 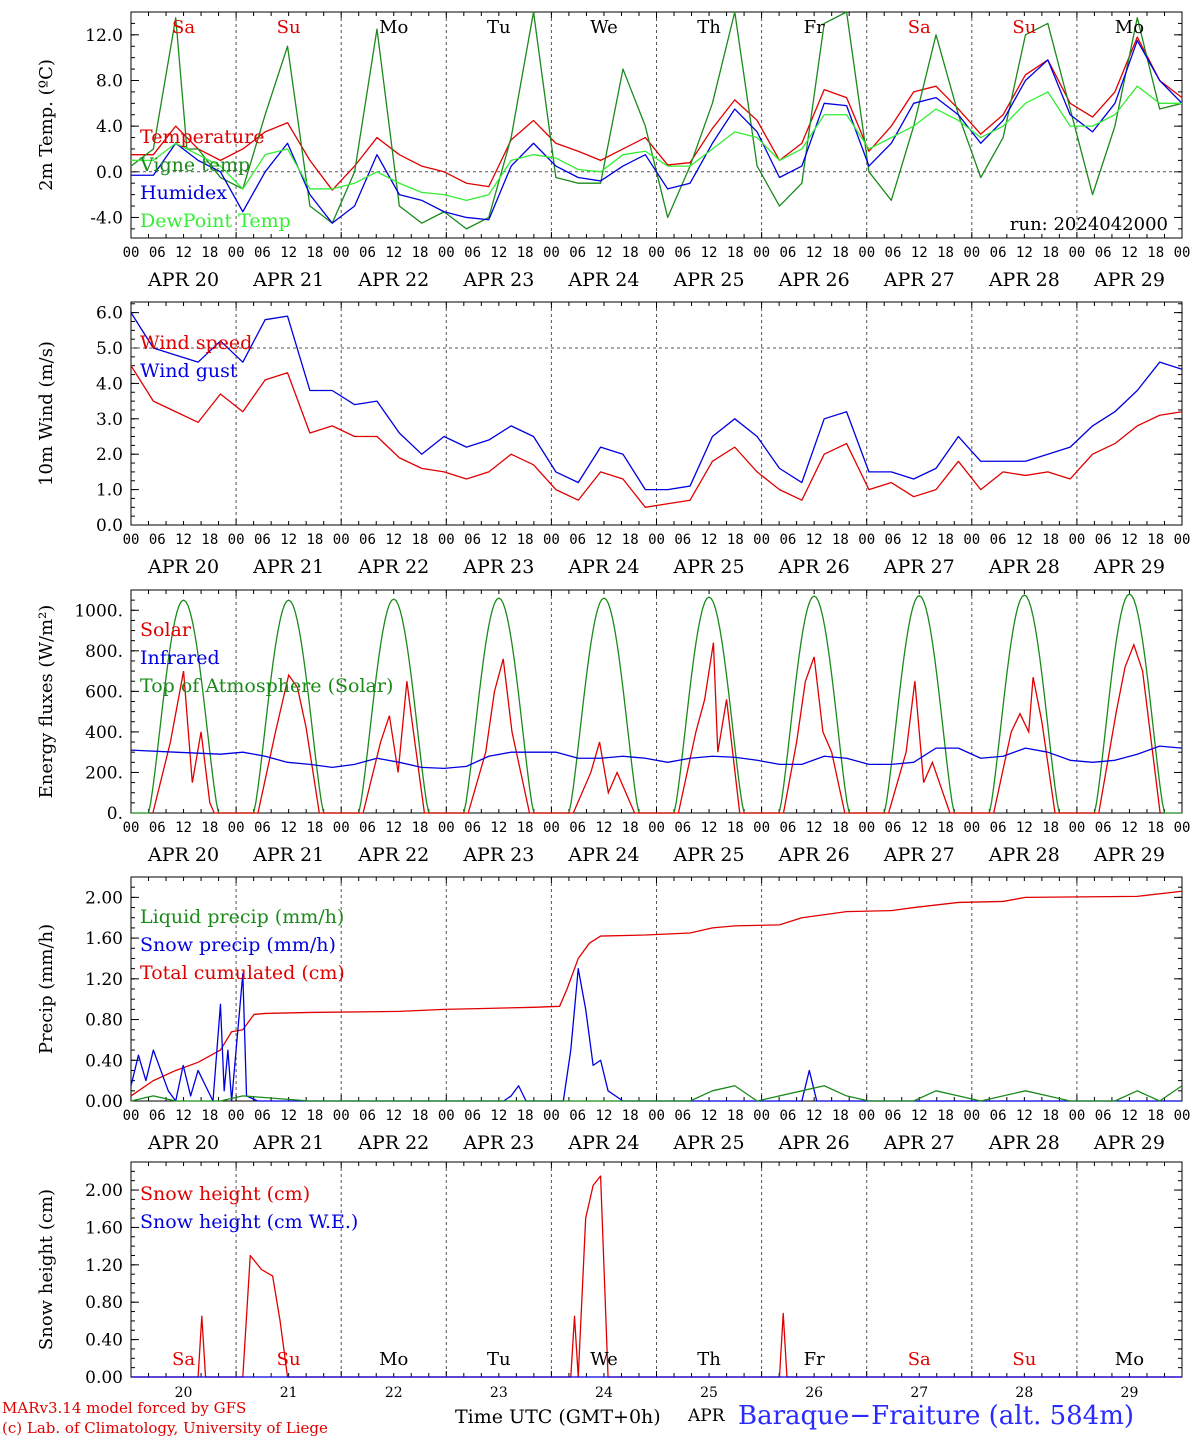 I want to click on weekday-label: Th, so click(x=709, y=27).